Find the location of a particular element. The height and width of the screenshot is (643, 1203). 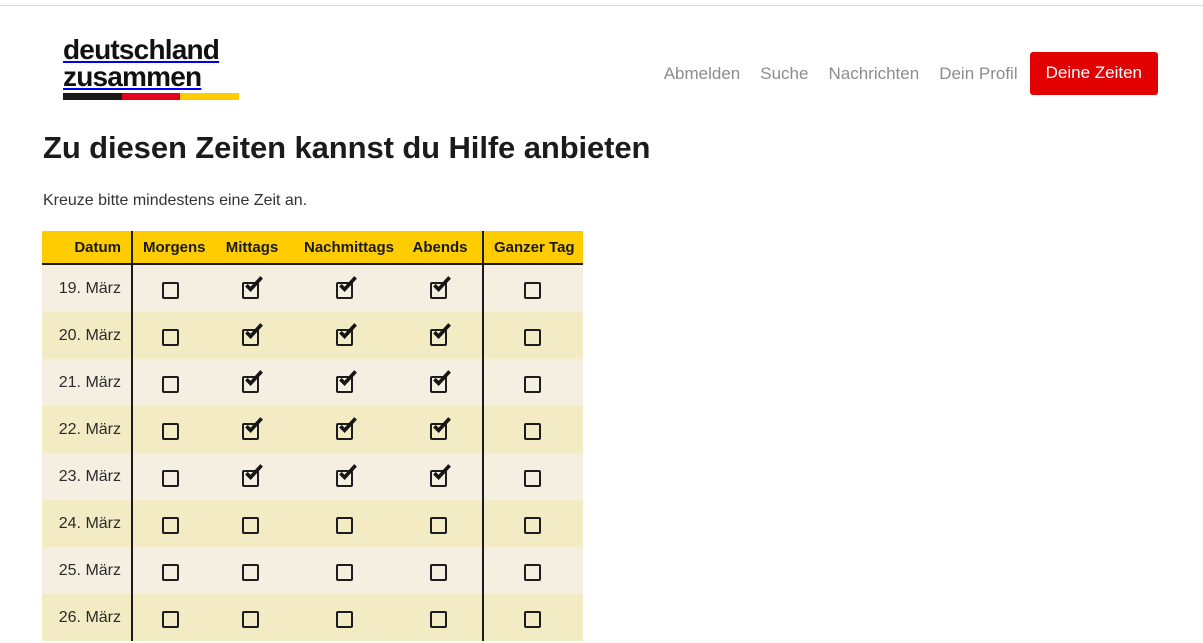

column-header-morgens: Morgens is located at coordinates (171, 248).